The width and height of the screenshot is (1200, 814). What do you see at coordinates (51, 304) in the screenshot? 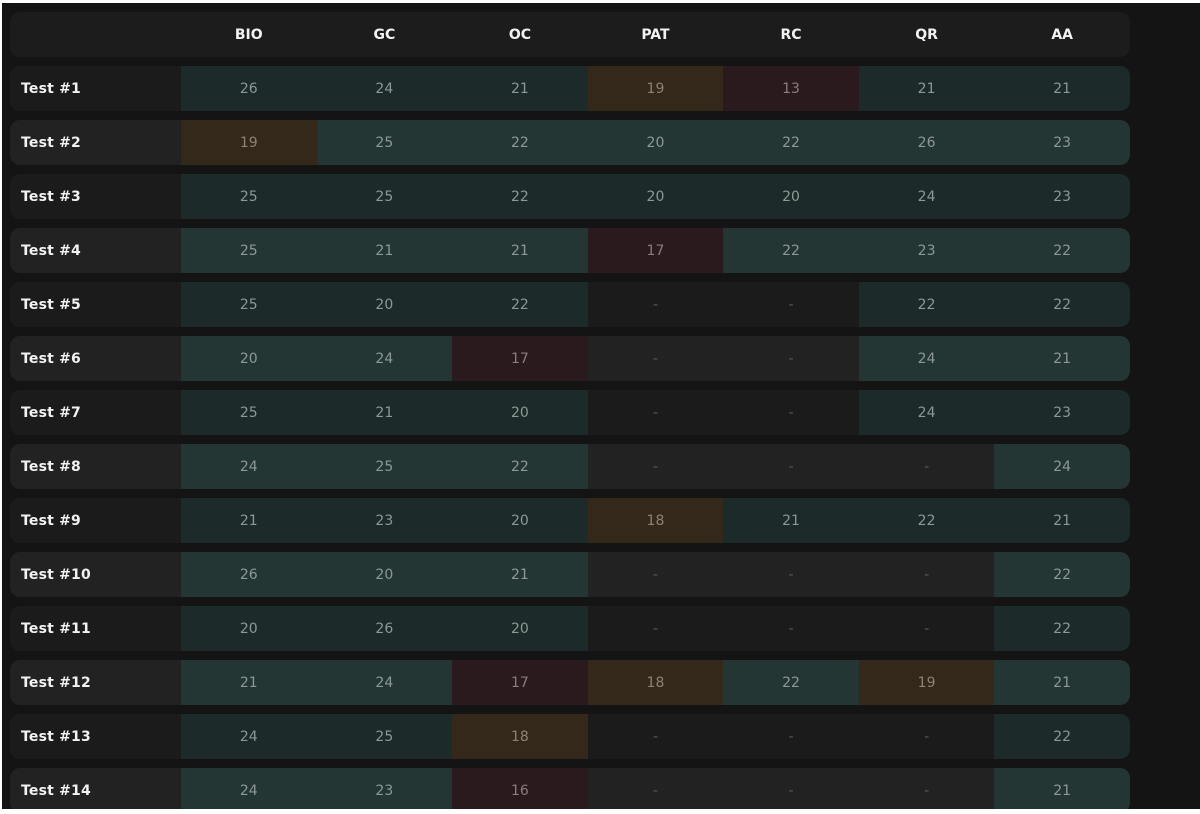
I see `row-label: Test #5` at bounding box center [51, 304].